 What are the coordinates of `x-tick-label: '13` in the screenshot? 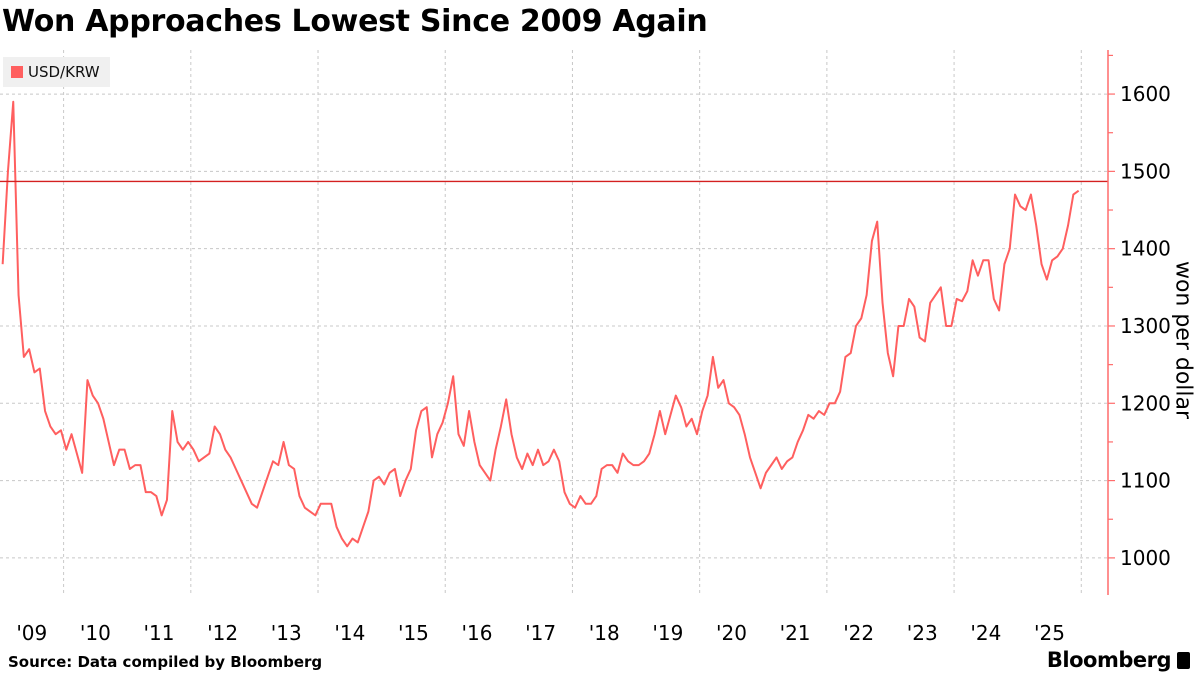 It's located at (286, 633).